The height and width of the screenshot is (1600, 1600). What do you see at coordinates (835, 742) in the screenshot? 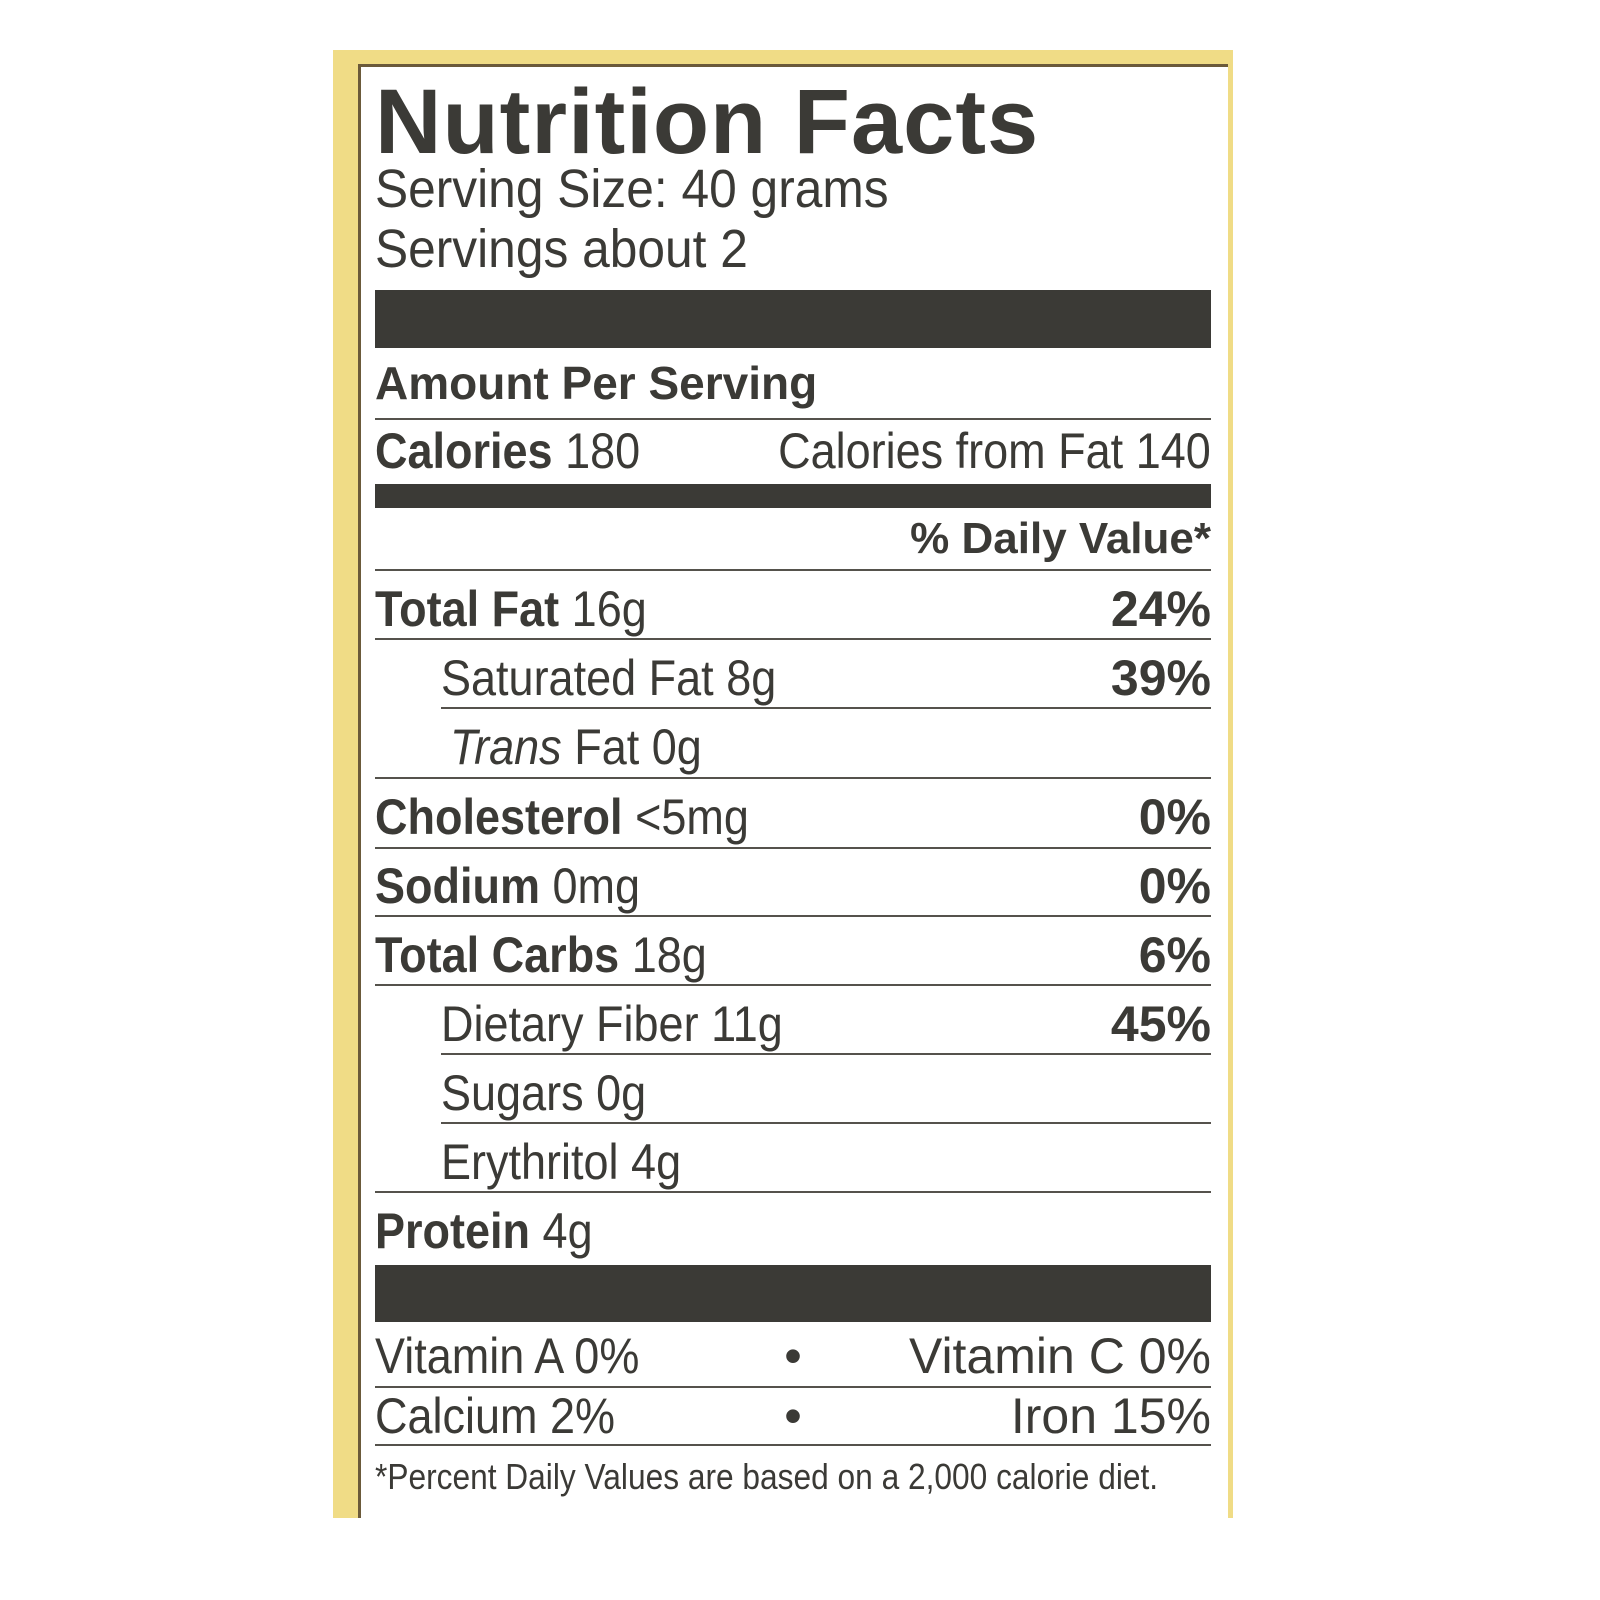
I see `nutrient-row-trans-fat: Trans Fat 0g` at bounding box center [835, 742].